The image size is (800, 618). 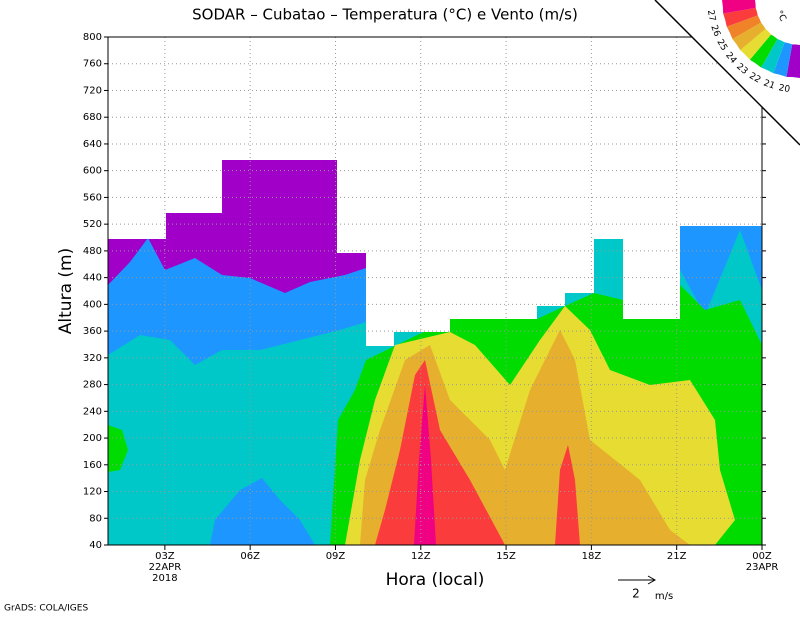 I want to click on x-tick-label: 15Z, so click(x=506, y=556).